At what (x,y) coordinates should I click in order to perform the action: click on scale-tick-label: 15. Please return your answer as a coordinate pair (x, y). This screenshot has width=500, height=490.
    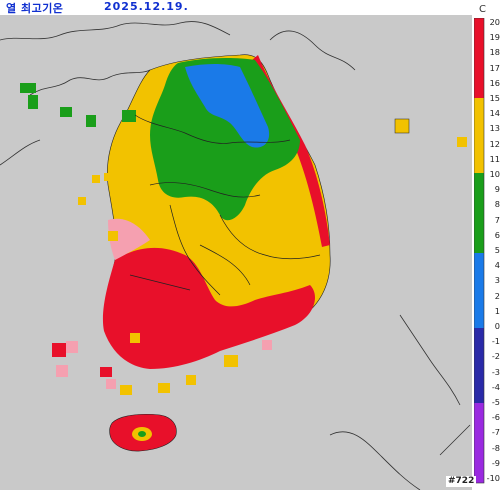
    Looking at the image, I should click on (494, 98).